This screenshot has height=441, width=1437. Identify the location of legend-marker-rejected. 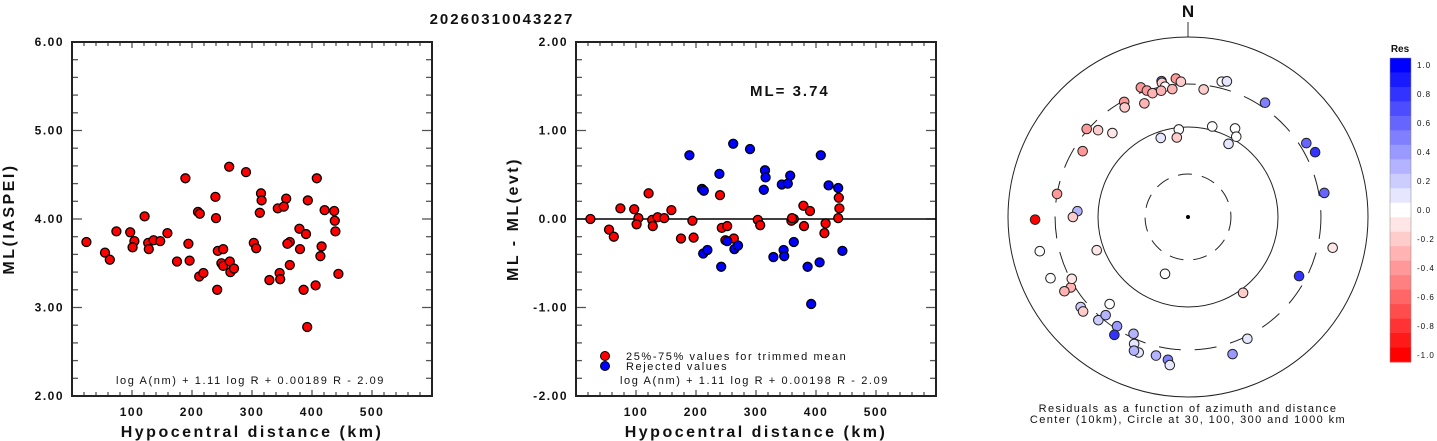
(605, 366).